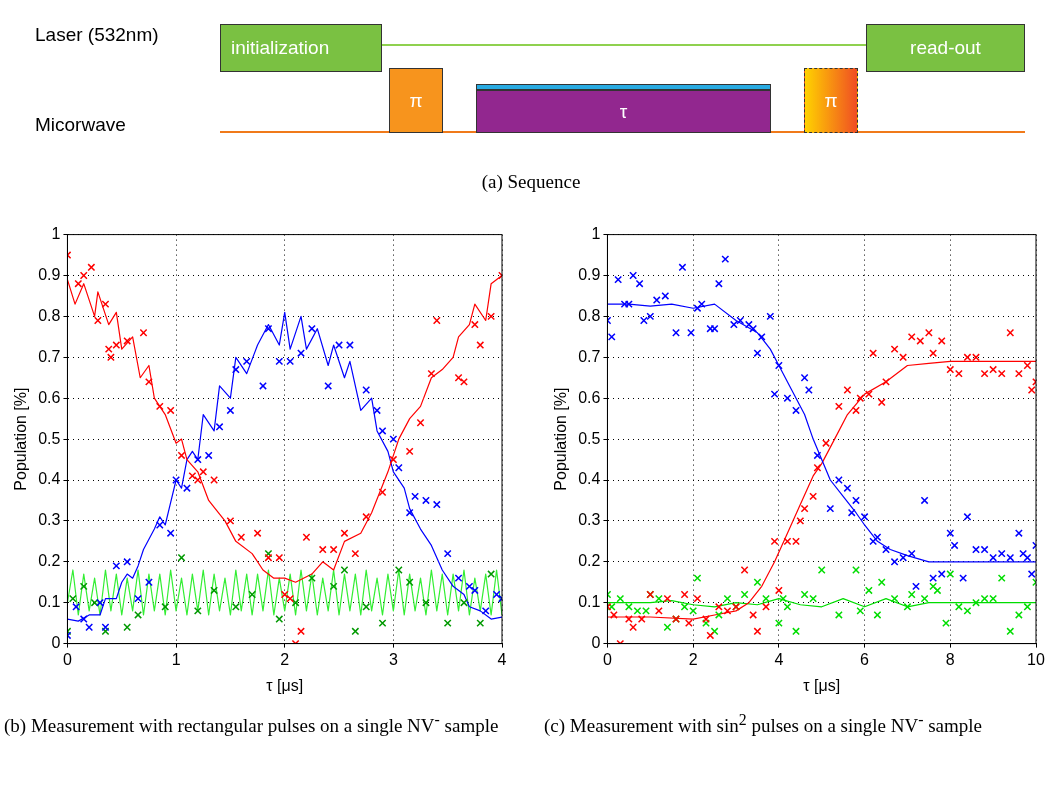 The height and width of the screenshot is (794, 1062). I want to click on pulse-block: read-out, so click(945, 48).